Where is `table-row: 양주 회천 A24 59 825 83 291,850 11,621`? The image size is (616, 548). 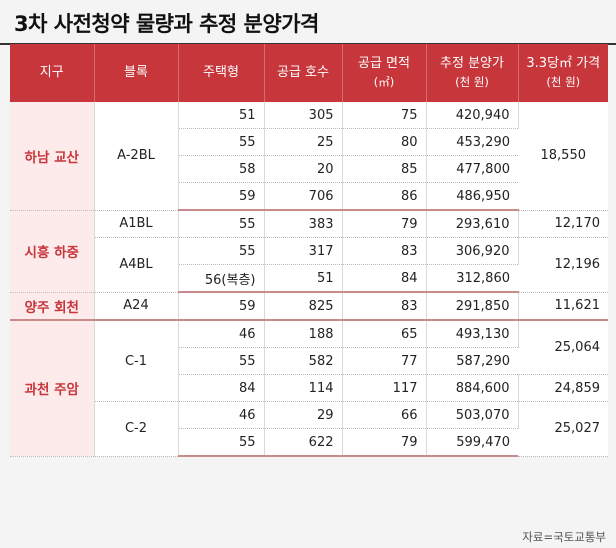 table-row: 양주 회천 A24 59 825 83 291,850 11,621 is located at coordinates (309, 306).